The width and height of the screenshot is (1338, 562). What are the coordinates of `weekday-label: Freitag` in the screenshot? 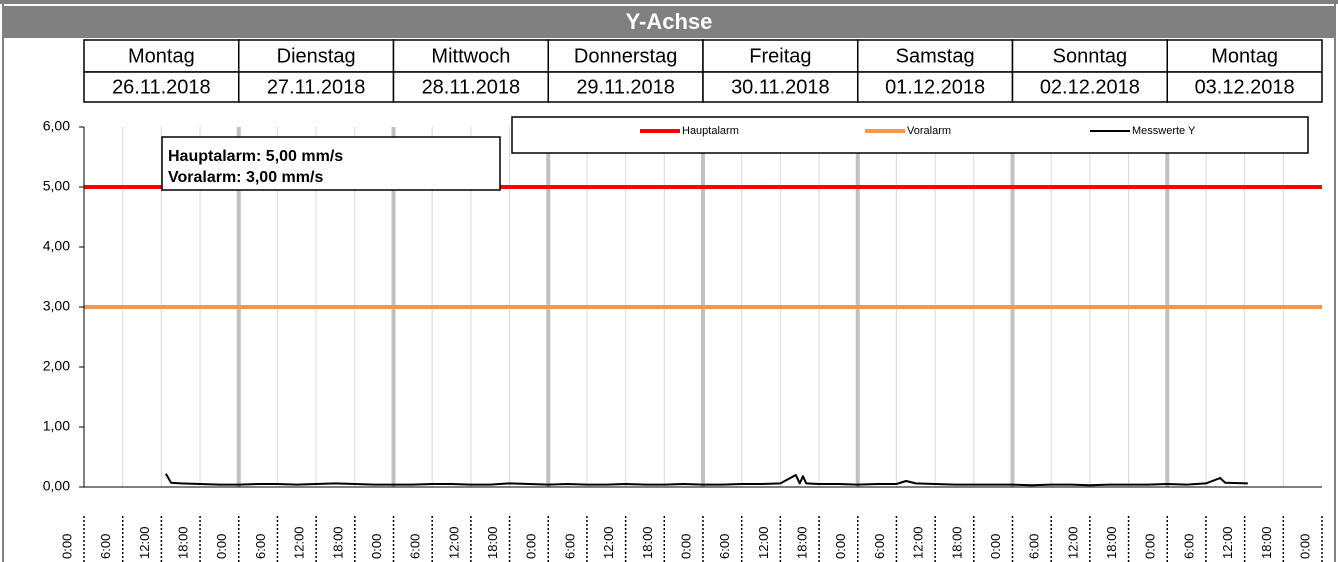 It's located at (780, 56).